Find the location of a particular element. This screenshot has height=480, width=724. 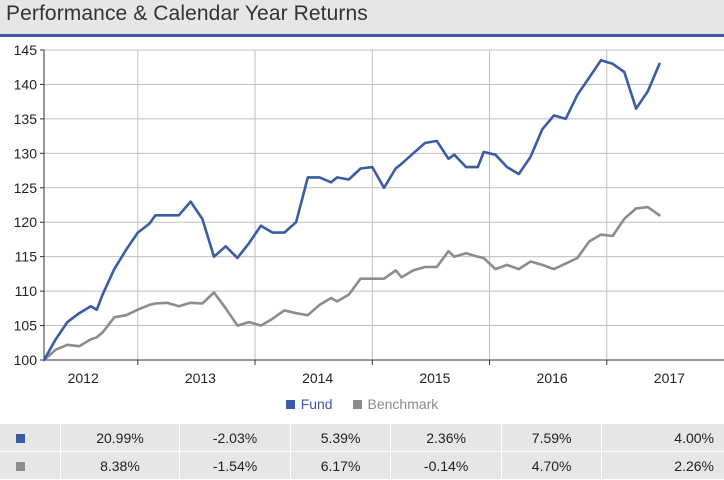

legend-item-benchmark: Benchmark is located at coordinates (395, 404).